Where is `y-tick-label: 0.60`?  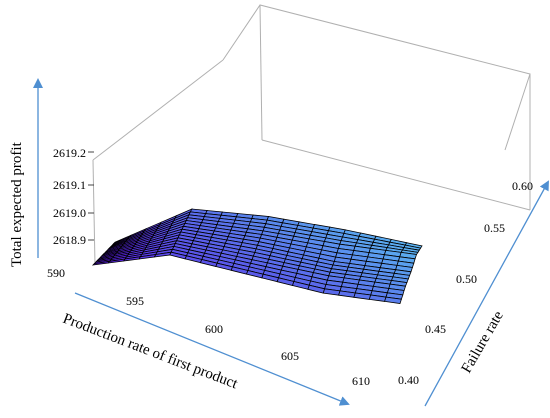 y-tick-label: 0.60 is located at coordinates (522, 186).